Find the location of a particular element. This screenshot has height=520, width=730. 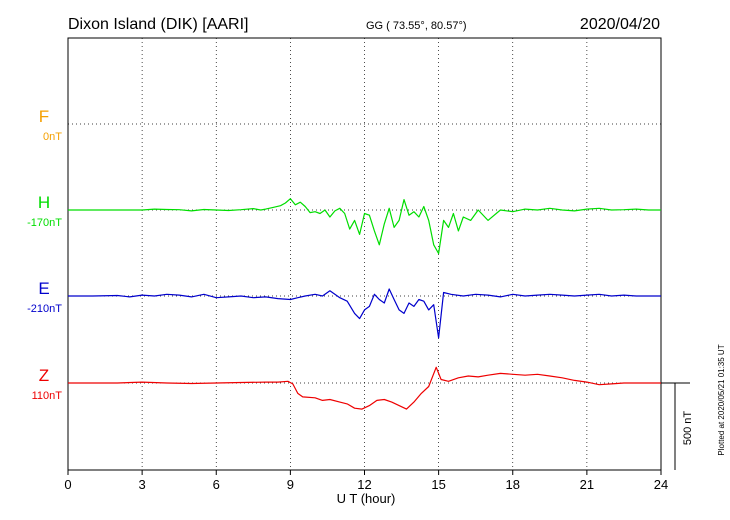

series-labels: F 0nT H -170nT E -210nT Z 110nT is located at coordinates (44, 254).